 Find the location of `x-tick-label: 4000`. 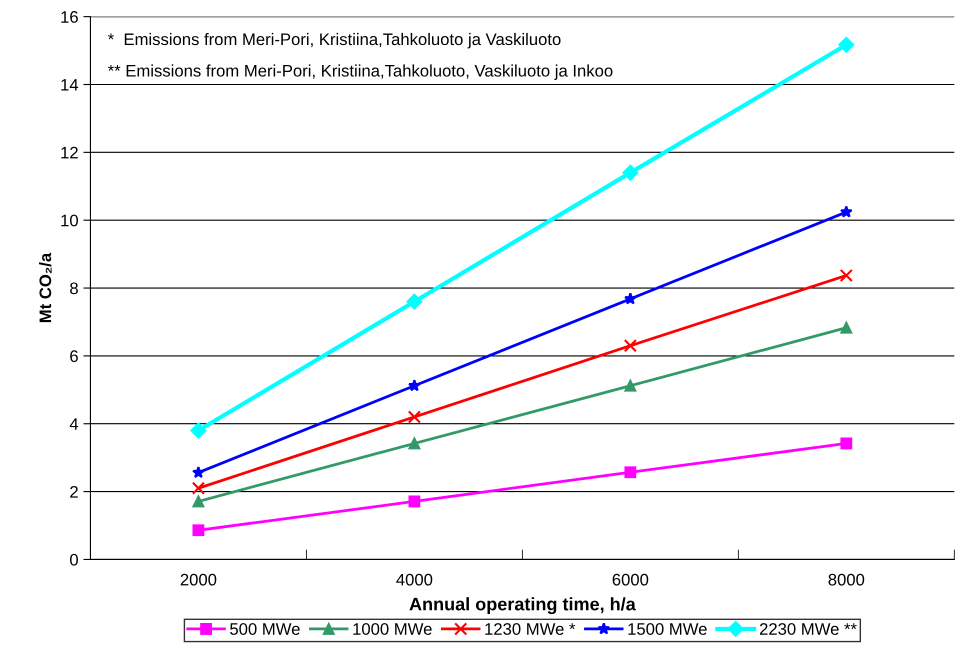

x-tick-label: 4000 is located at coordinates (414, 580).